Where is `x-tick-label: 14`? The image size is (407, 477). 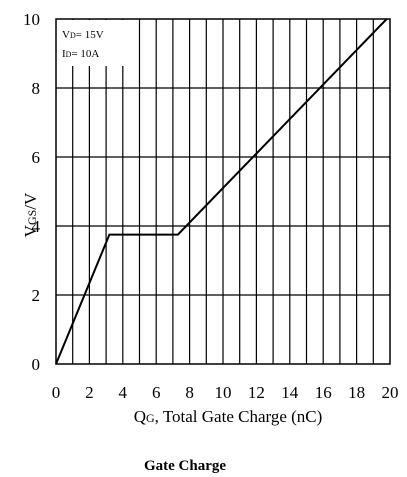
x-tick-label: 14 is located at coordinates (290, 392).